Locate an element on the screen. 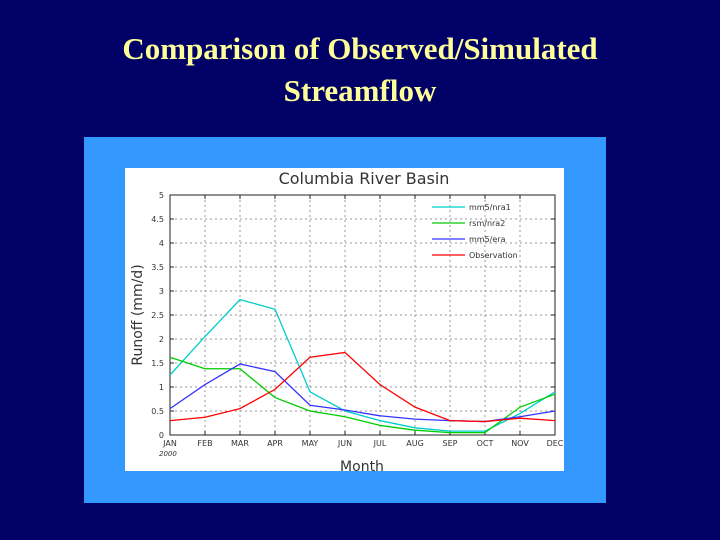 This screenshot has height=540, width=720. x-tick-label: FEB is located at coordinates (204, 443).